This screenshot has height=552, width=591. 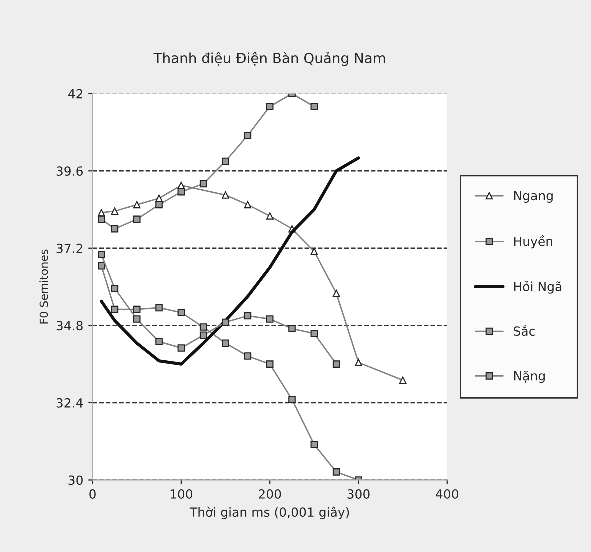 I want to click on y-tick-label: 37.2, so click(x=69, y=249).